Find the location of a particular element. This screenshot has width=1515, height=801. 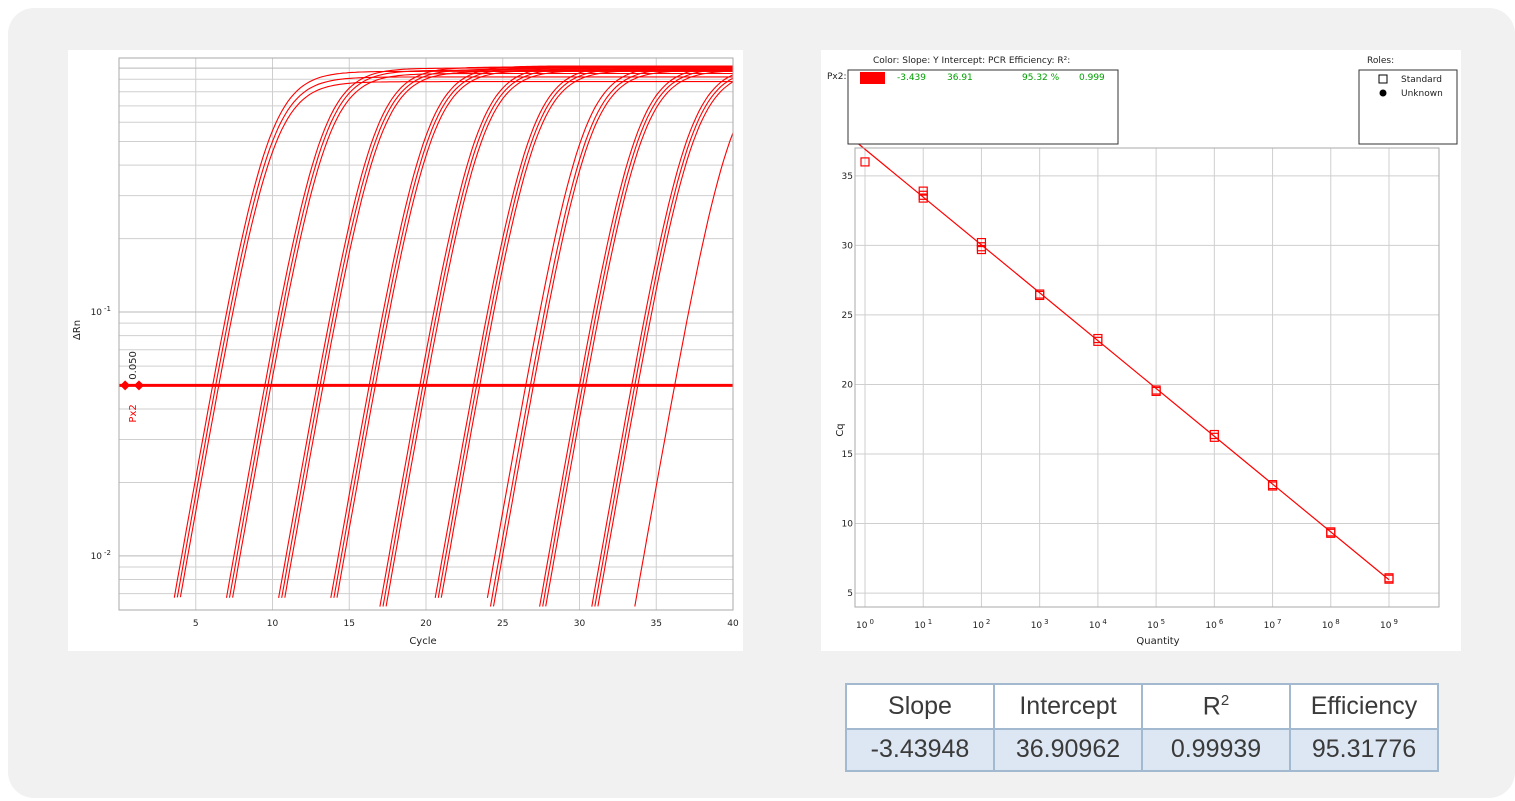

std-y-label: Cq is located at coordinates (840, 429).